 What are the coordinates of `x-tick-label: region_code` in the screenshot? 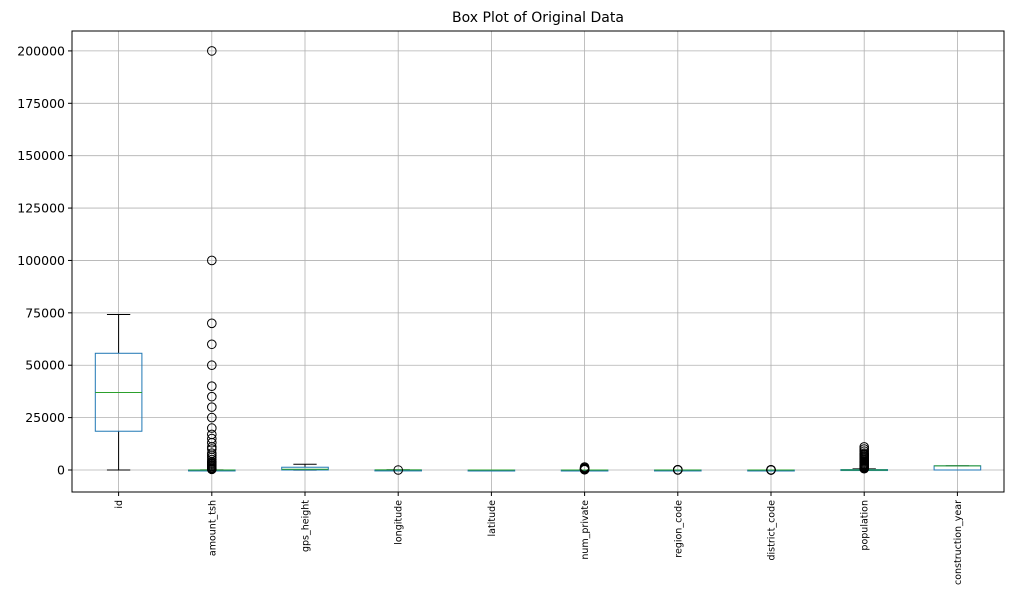 It's located at (678, 529).